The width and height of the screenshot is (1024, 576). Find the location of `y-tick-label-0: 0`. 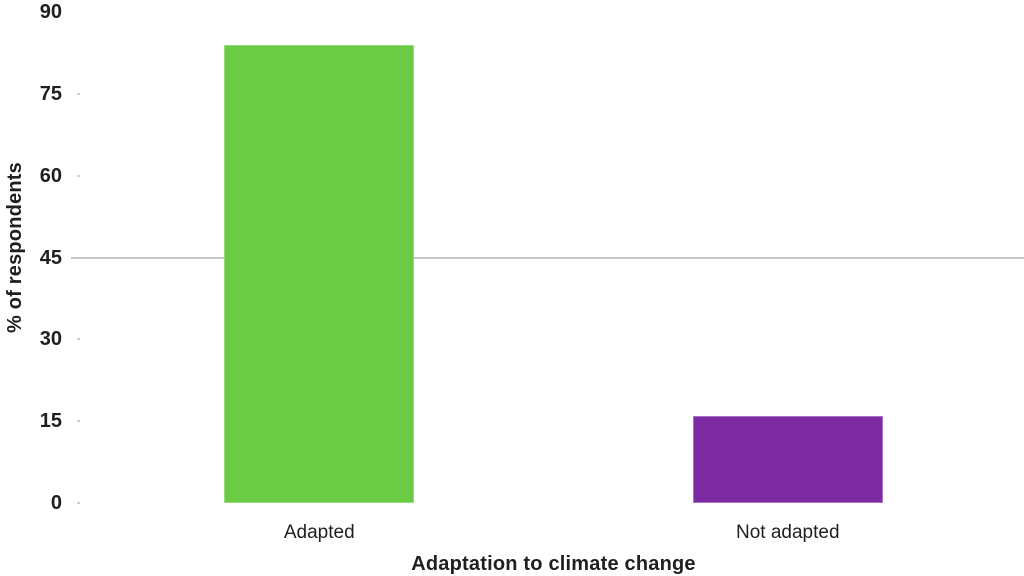

y-tick-label-0: 0 is located at coordinates (56, 503).